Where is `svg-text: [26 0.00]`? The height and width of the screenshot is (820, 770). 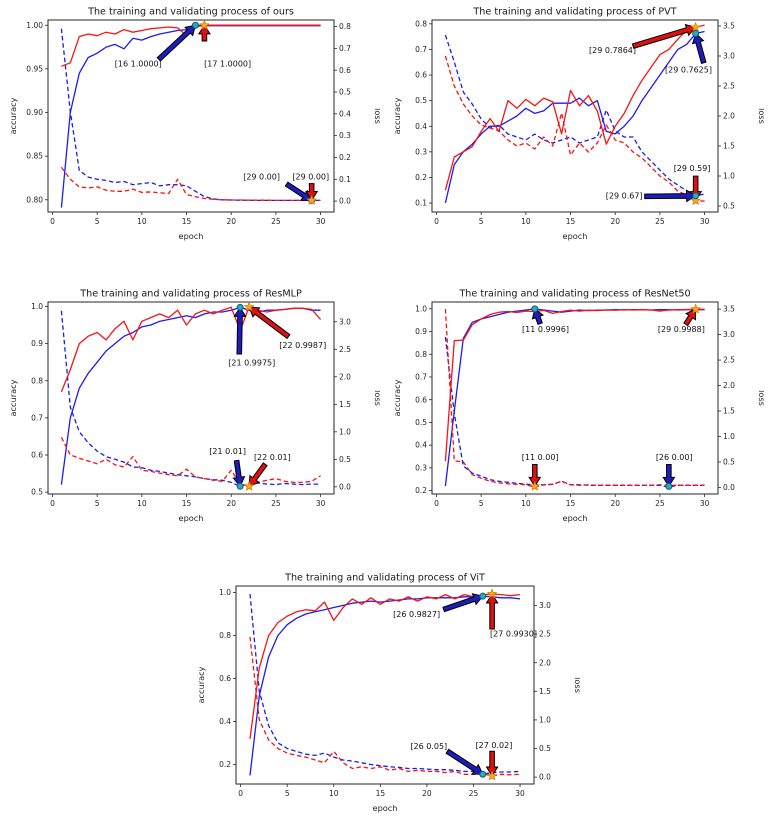
svg-text: [26 0.00] is located at coordinates (674, 457).